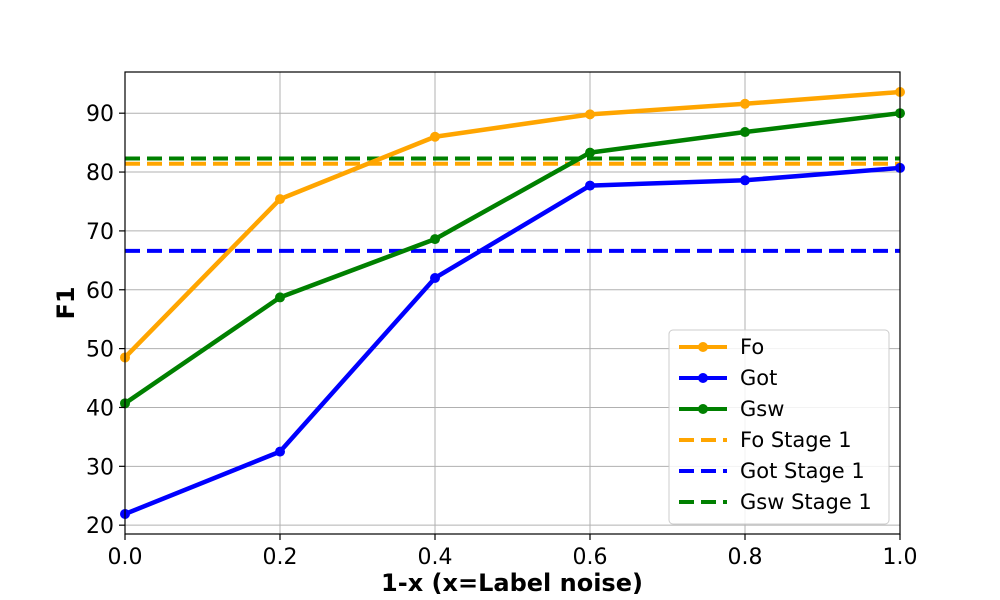 This screenshot has height=600, width=1000. Describe the element at coordinates (100, 350) in the screenshot. I see `y-tick-label: 50` at that location.